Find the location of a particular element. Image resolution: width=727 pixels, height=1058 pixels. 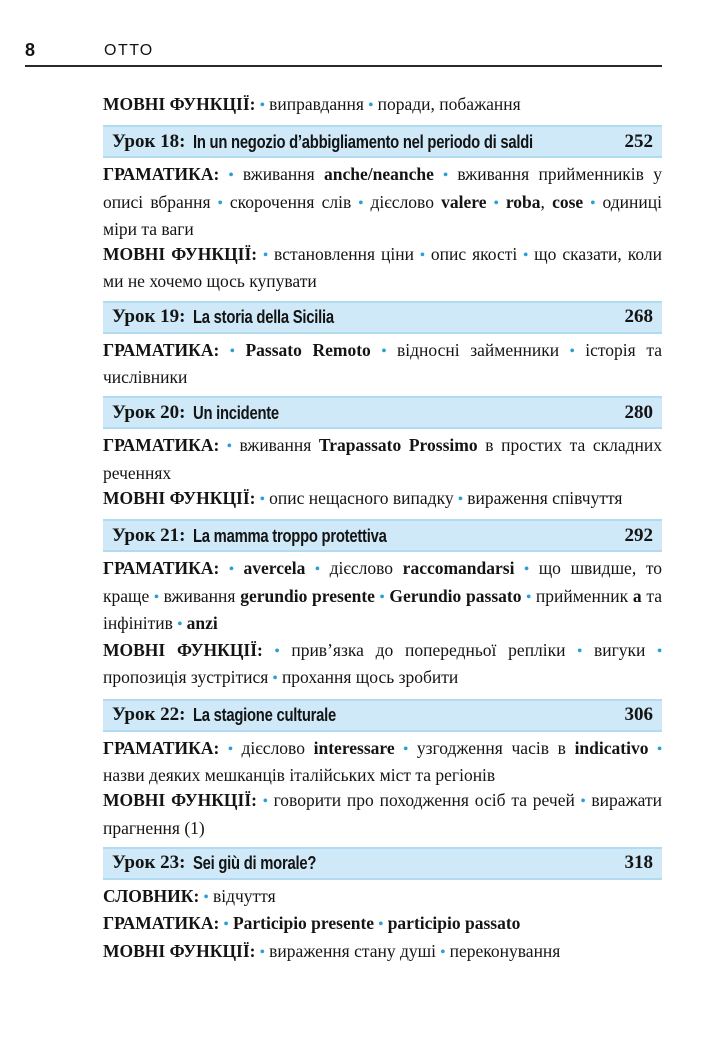

lesson-title: La storia della Sicilia is located at coordinates (264, 317).